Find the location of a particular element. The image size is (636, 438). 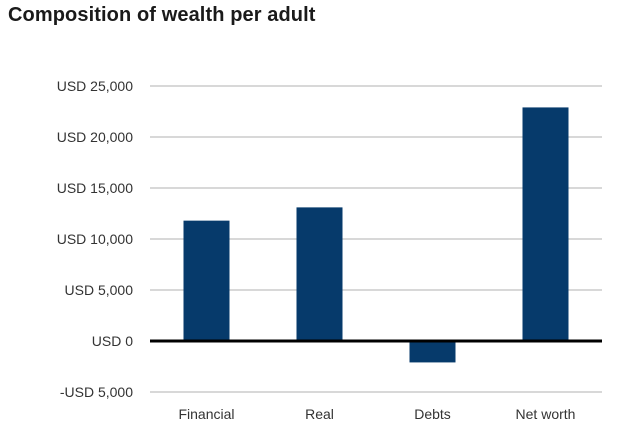

x-category-label: Debts is located at coordinates (432, 414).